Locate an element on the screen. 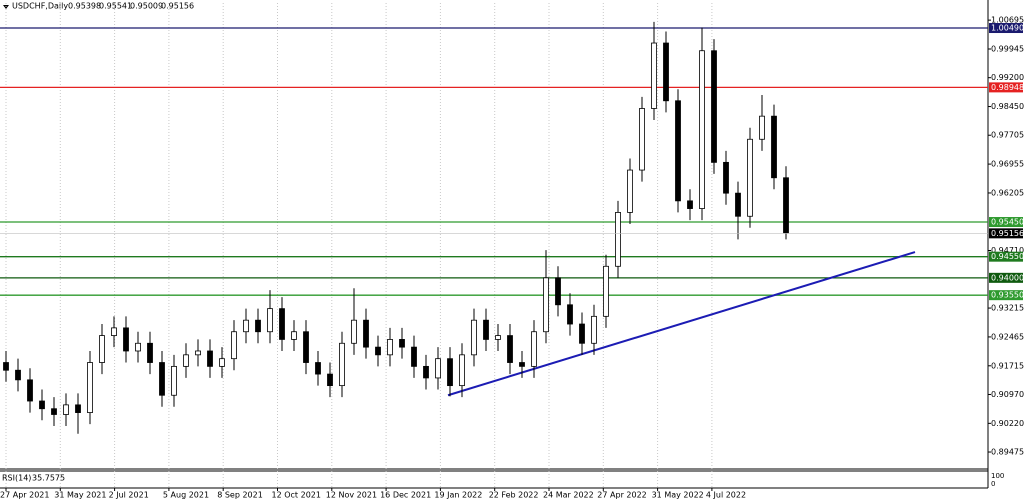  ohlc-value: 0.95398 is located at coordinates (84, 6).